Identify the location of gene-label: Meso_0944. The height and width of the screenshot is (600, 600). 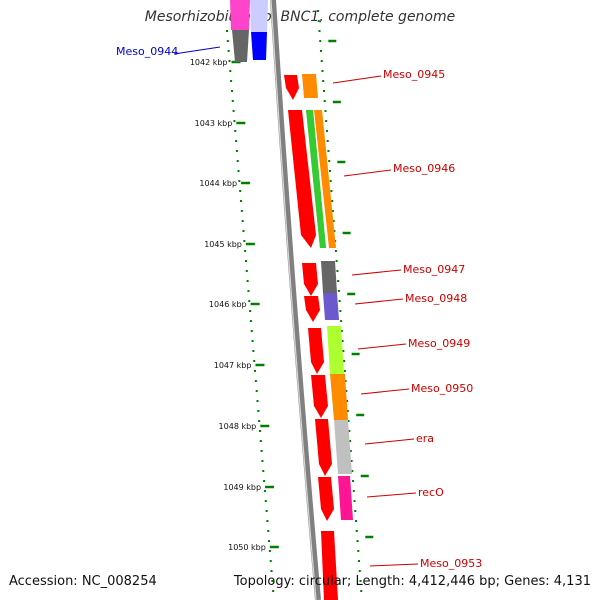
(147, 51).